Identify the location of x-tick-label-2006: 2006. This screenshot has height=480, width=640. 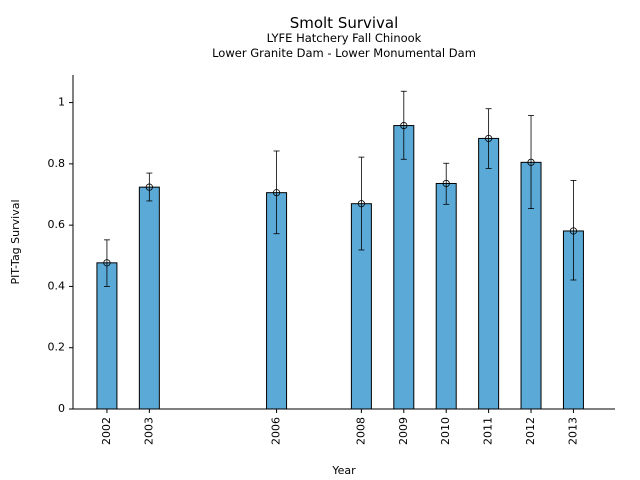
(276, 431).